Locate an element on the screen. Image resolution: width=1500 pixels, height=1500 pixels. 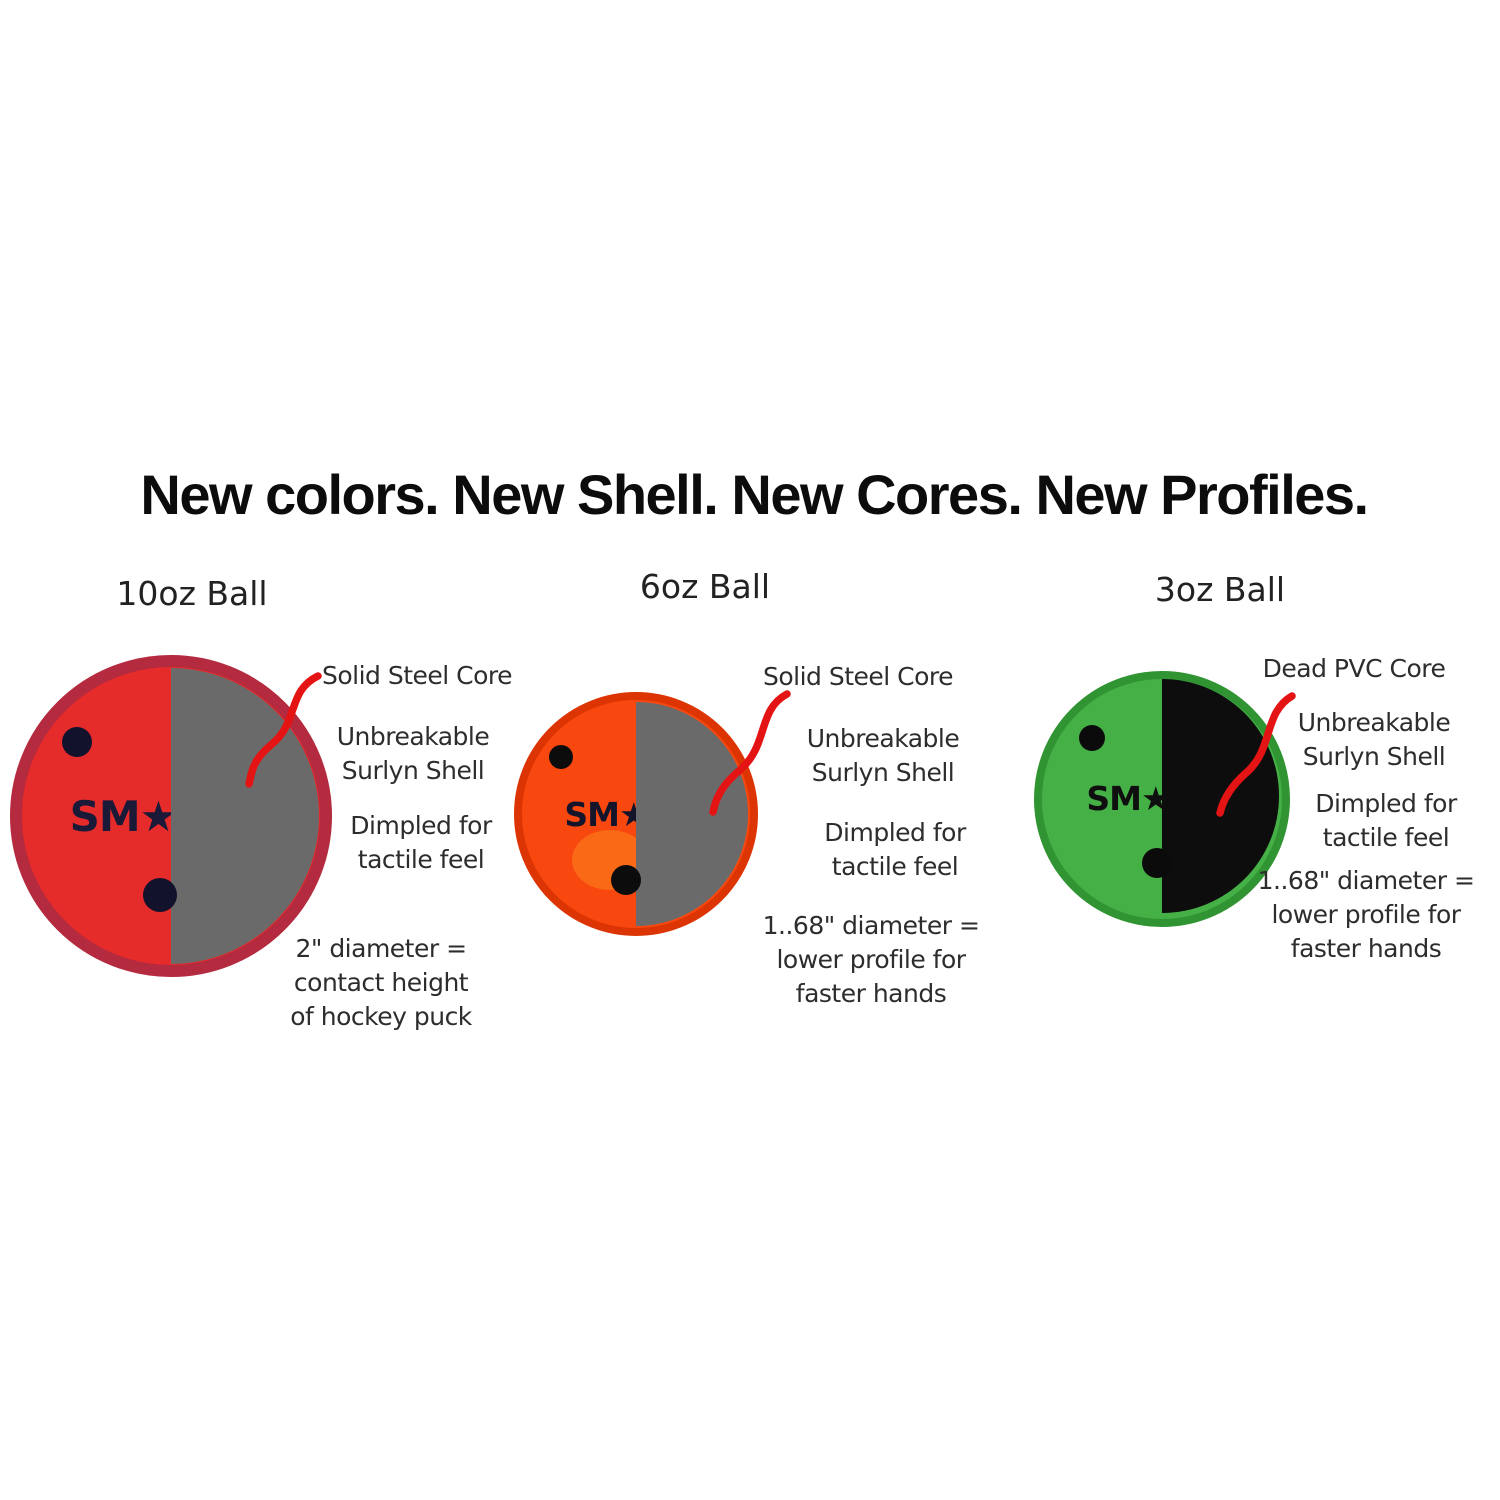
ball-3oz-logo: SM★ is located at coordinates (1127, 798).